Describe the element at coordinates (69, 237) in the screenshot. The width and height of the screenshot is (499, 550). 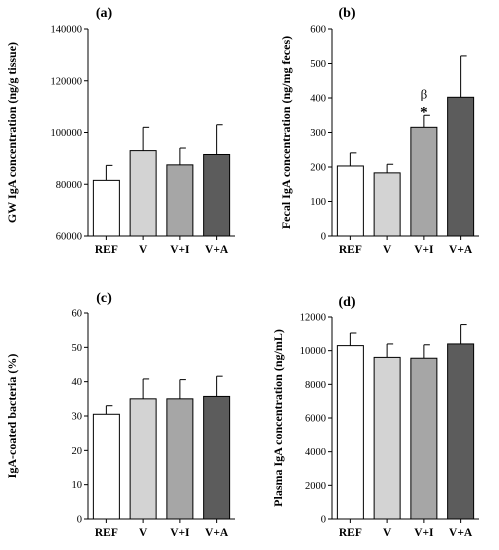
I see `y-tick-label: 60000` at that location.